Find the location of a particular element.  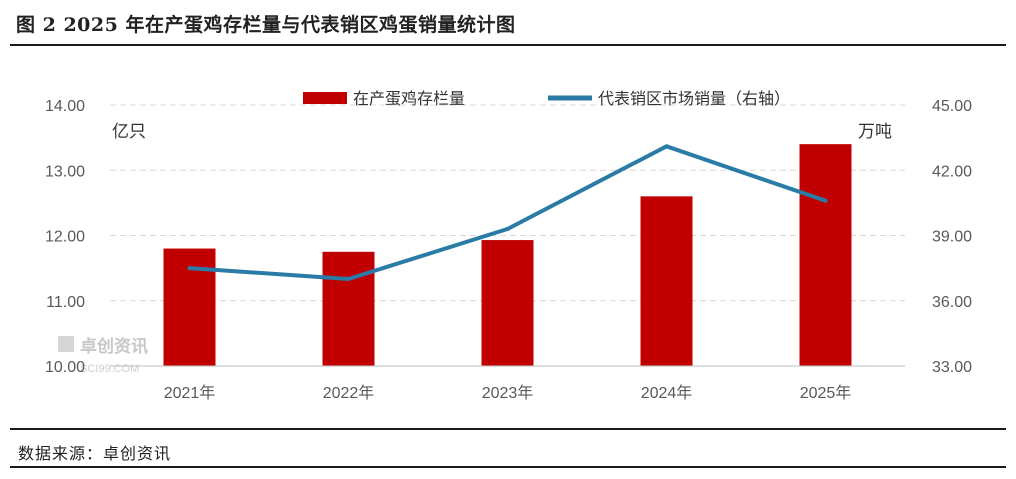

x-tick-label: 2025年 is located at coordinates (826, 393).